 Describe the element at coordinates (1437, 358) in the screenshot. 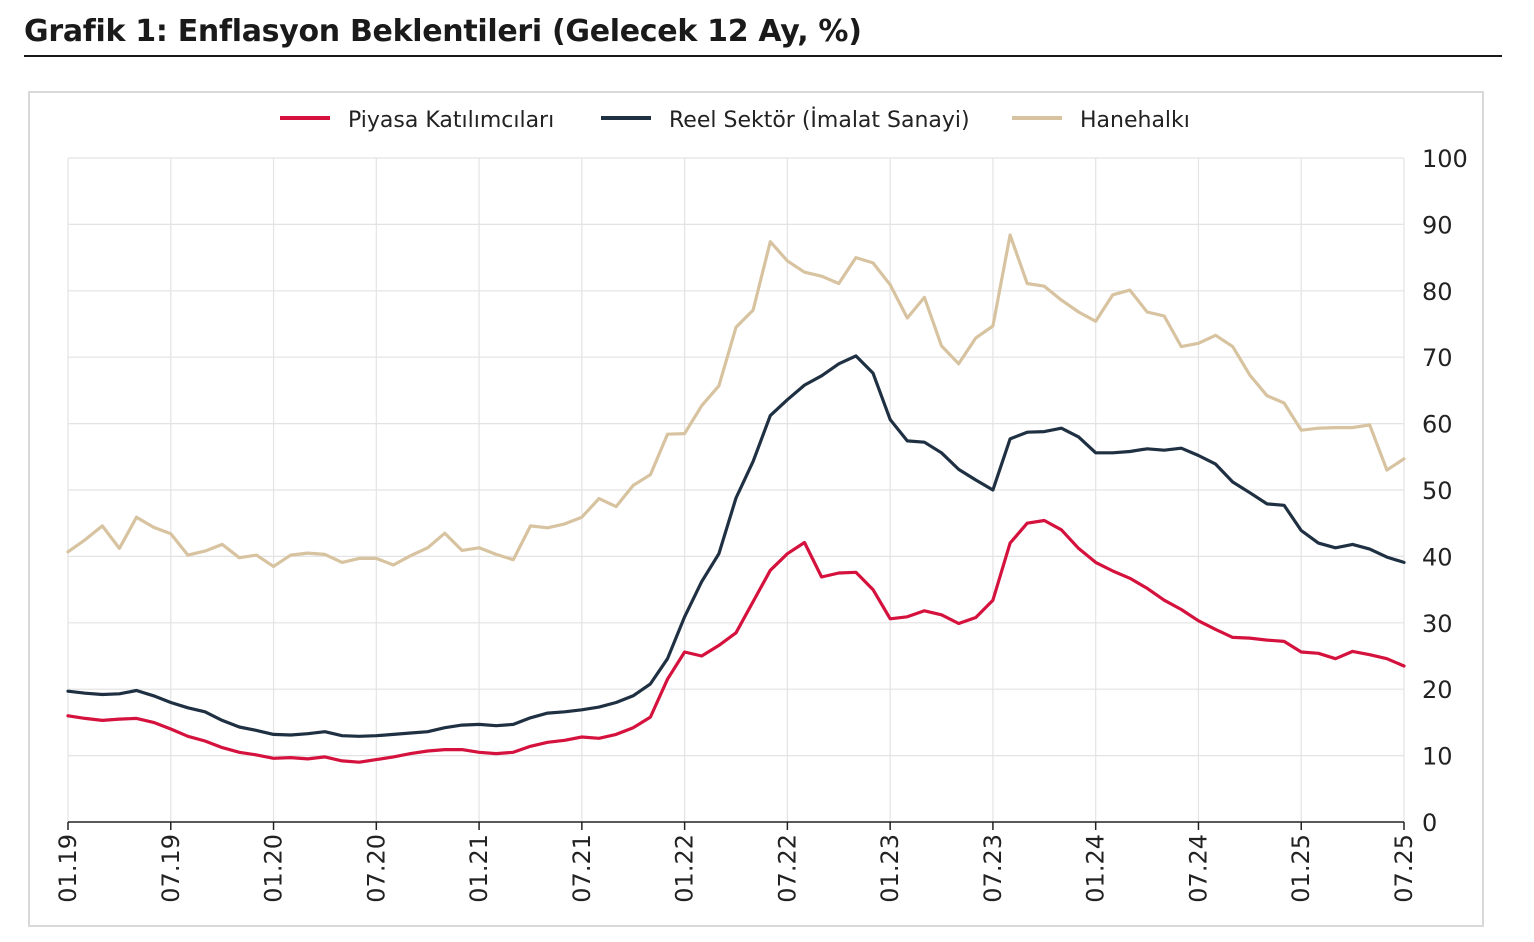

I see `y-tick-label: 70` at that location.